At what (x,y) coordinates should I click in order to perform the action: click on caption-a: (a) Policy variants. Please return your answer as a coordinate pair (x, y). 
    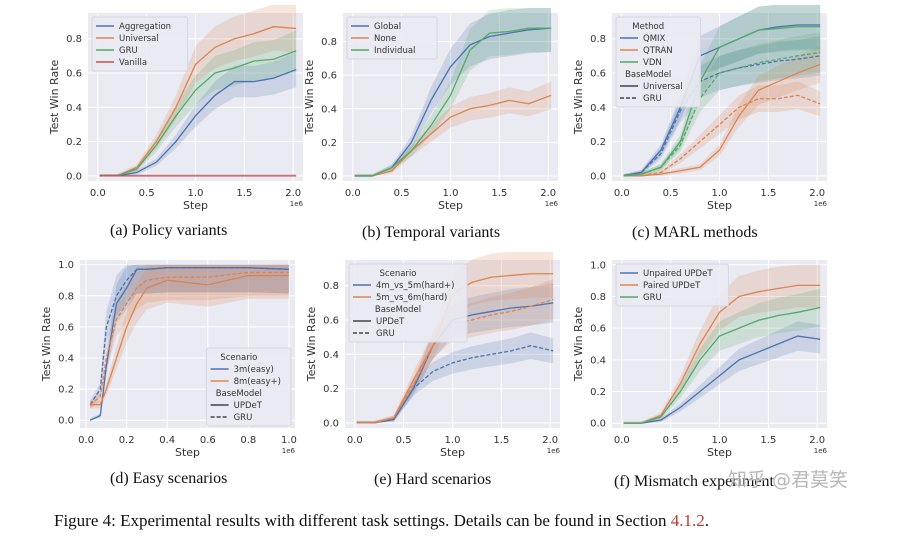
    Looking at the image, I should click on (169, 230).